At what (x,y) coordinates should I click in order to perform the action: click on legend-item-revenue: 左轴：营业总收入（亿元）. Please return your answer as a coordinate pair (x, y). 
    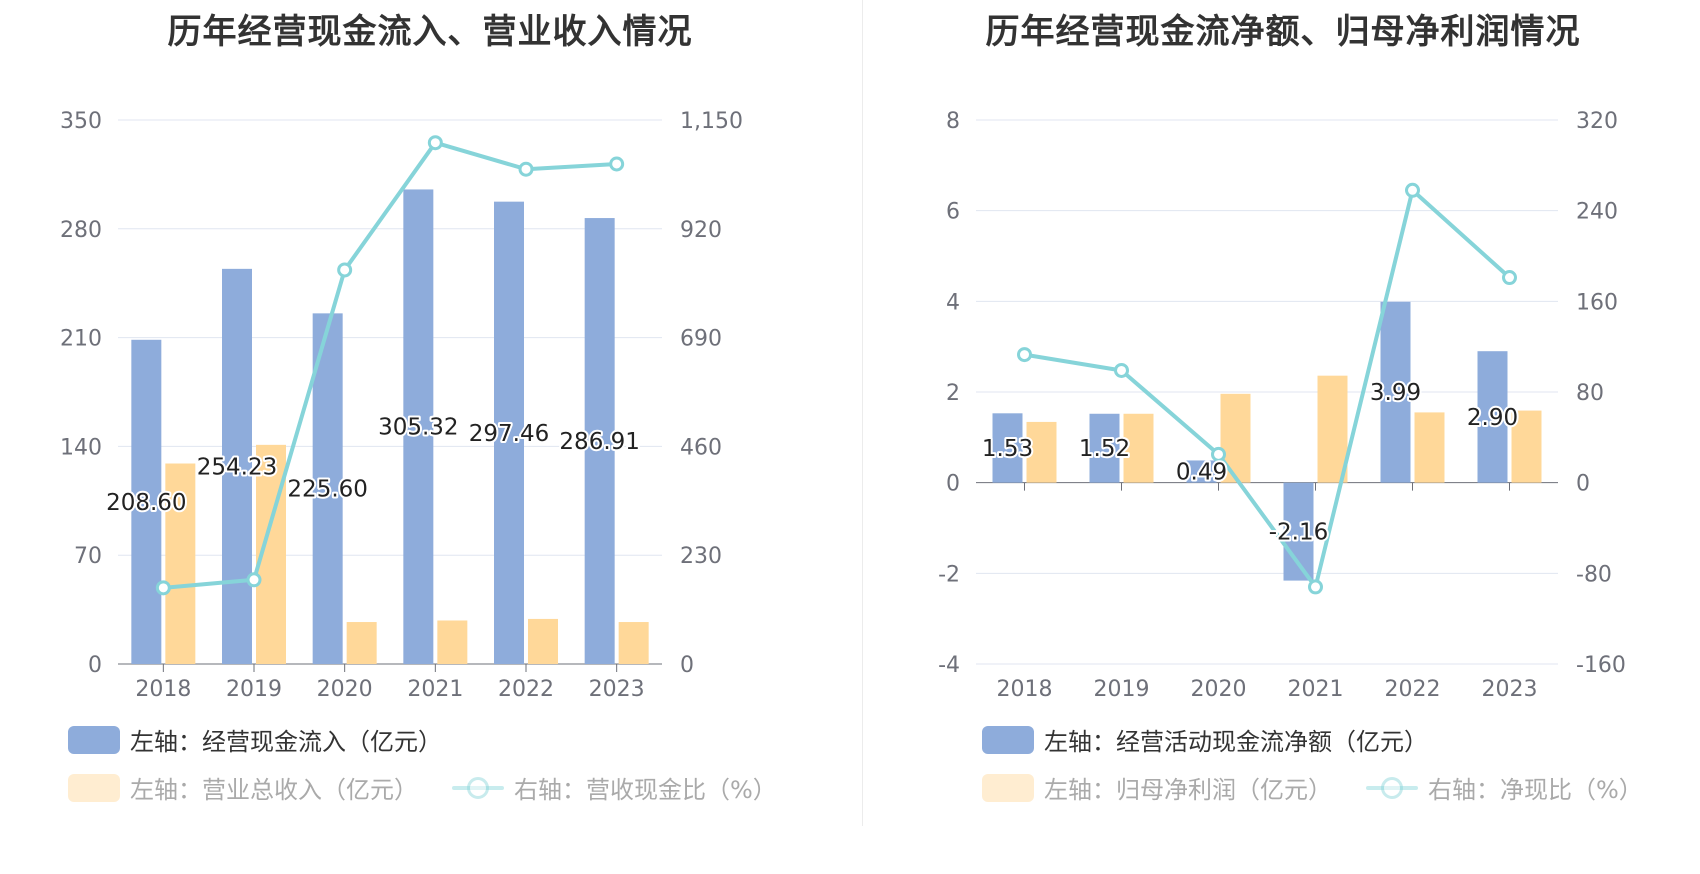
    Looking at the image, I should click on (243, 787).